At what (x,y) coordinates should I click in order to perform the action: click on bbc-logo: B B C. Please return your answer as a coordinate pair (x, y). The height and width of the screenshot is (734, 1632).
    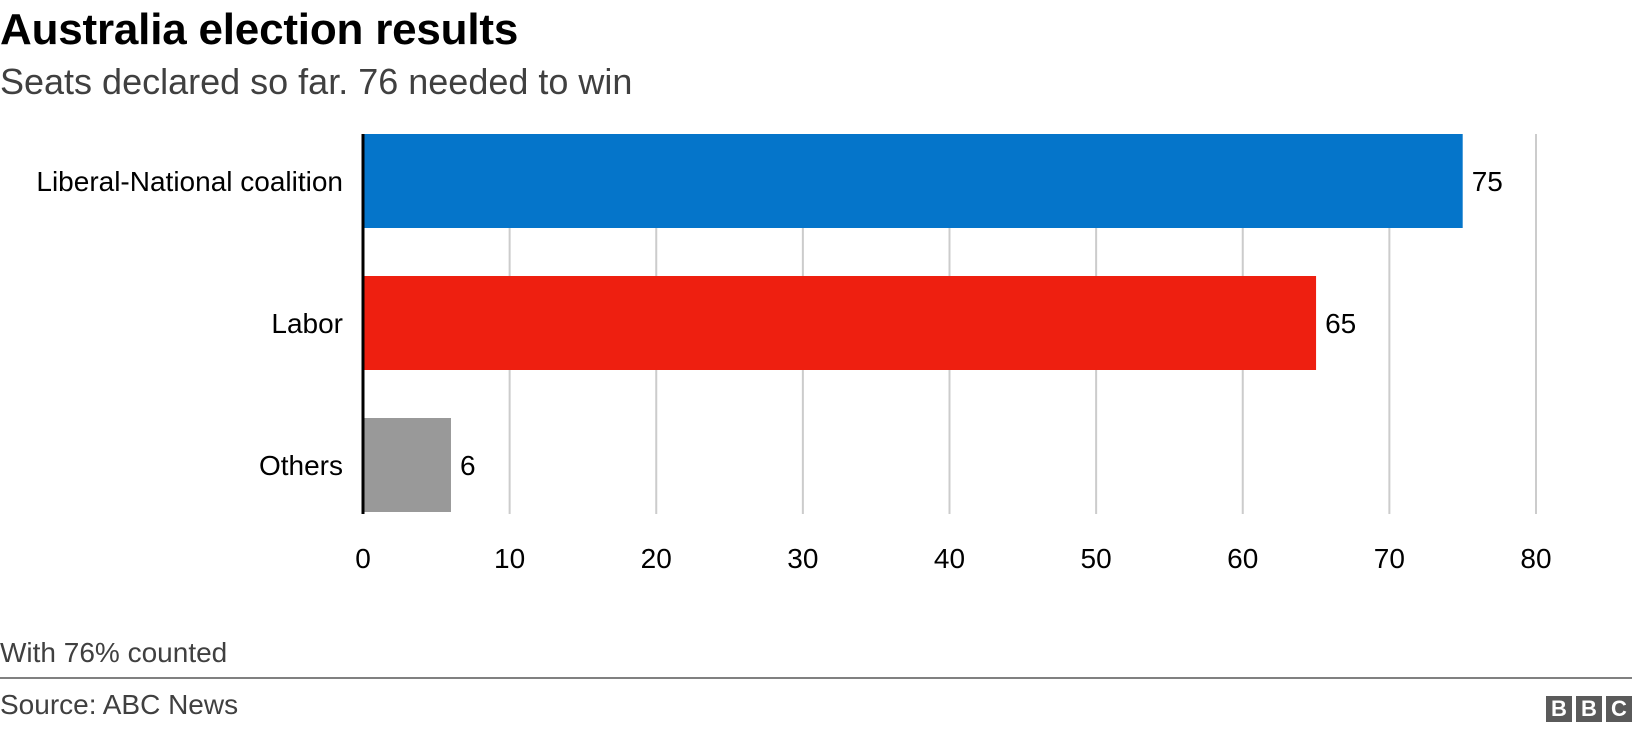
    Looking at the image, I should click on (1589, 709).